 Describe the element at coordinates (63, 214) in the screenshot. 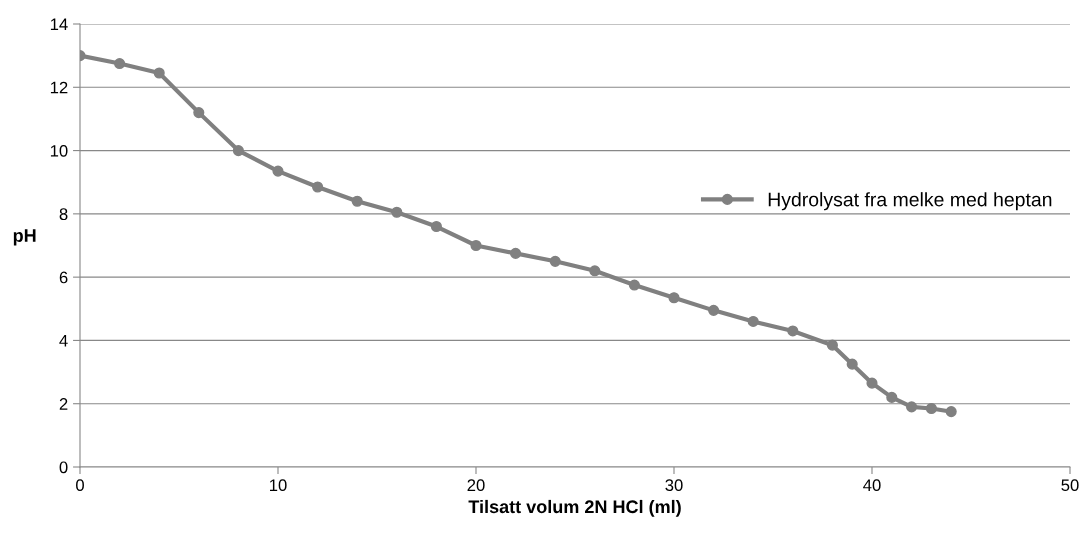

I see `y-tick-label: 8` at that location.